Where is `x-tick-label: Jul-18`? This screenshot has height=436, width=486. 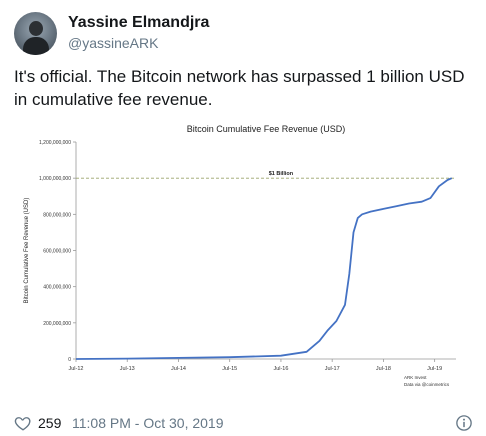 x-tick-label: Jul-18 is located at coordinates (383, 369).